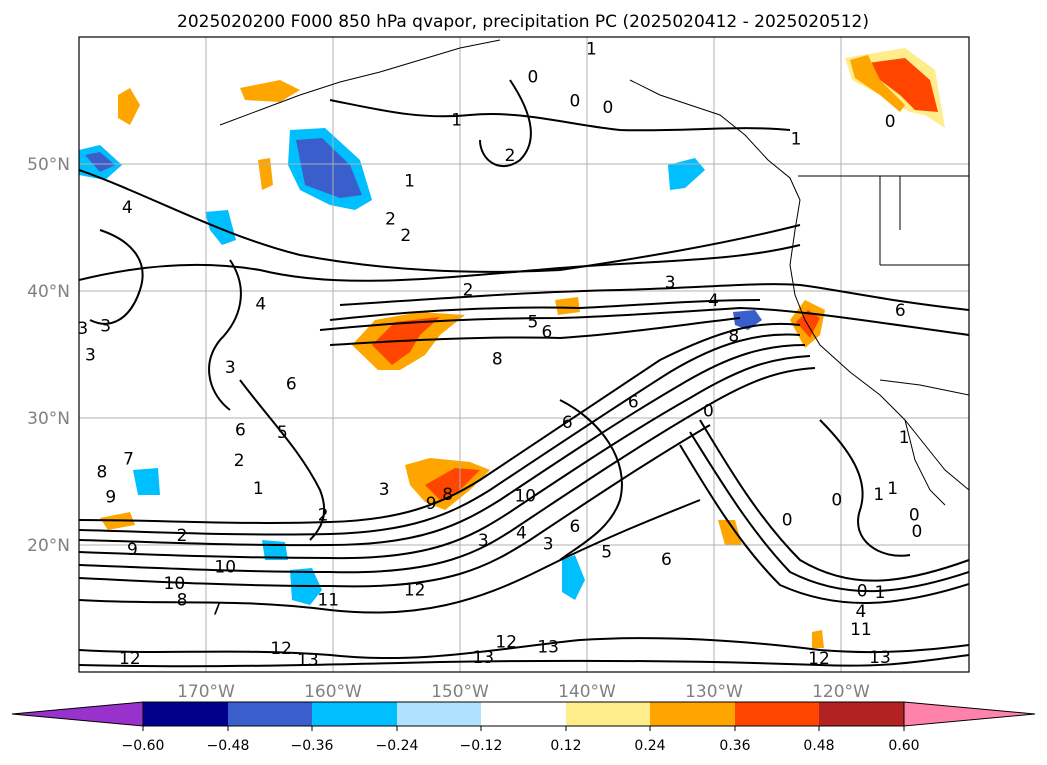  What do you see at coordinates (481, 746) in the screenshot?
I see `cb-tick-label-5: −0.12` at bounding box center [481, 746].